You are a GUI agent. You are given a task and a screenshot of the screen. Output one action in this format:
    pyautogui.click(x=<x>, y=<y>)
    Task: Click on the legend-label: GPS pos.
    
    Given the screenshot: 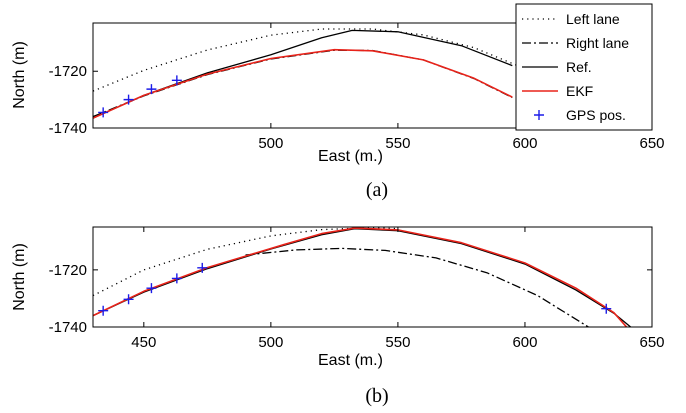 What is the action you would take?
    pyautogui.click(x=596, y=115)
    